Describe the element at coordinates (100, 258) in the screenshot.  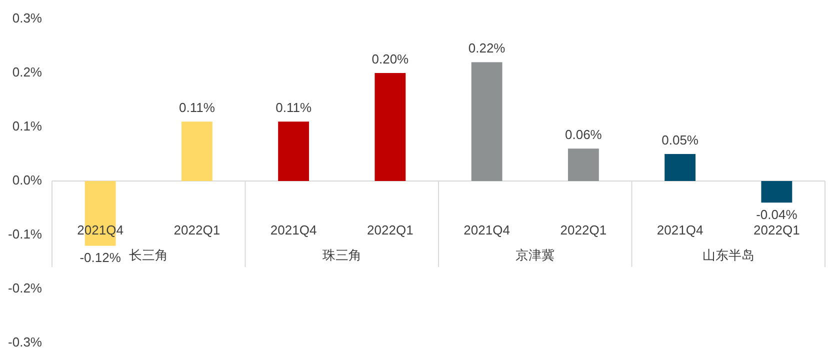
I see `data-label: -0.12%` at that location.